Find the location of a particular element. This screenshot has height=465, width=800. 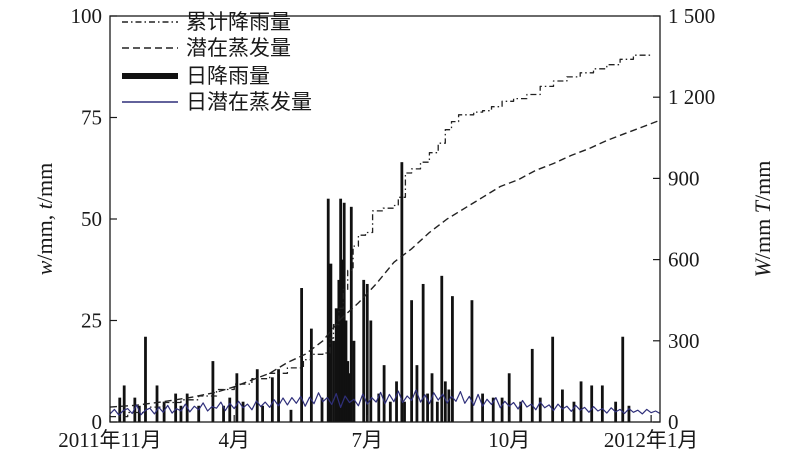

right-axis: 0 300 600 900 1 200 1 500 is located at coordinates (684, 219).